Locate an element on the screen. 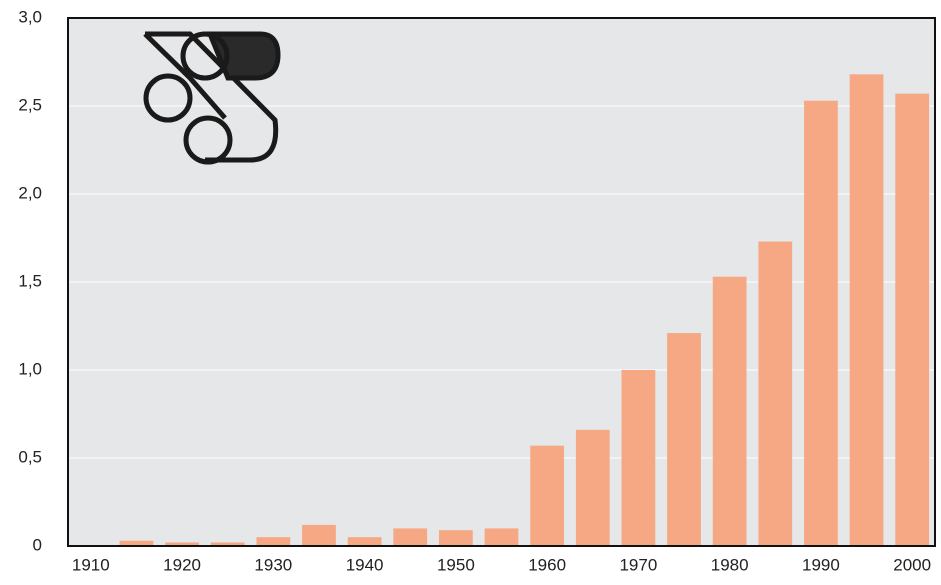  x-tick-label: 2000 is located at coordinates (912, 564).